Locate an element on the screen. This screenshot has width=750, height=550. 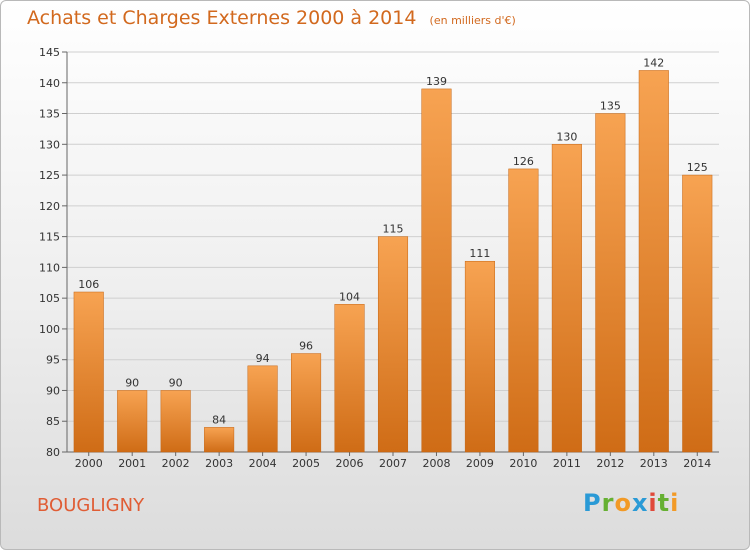
x-tick-label: 2001 is located at coordinates (132, 463).